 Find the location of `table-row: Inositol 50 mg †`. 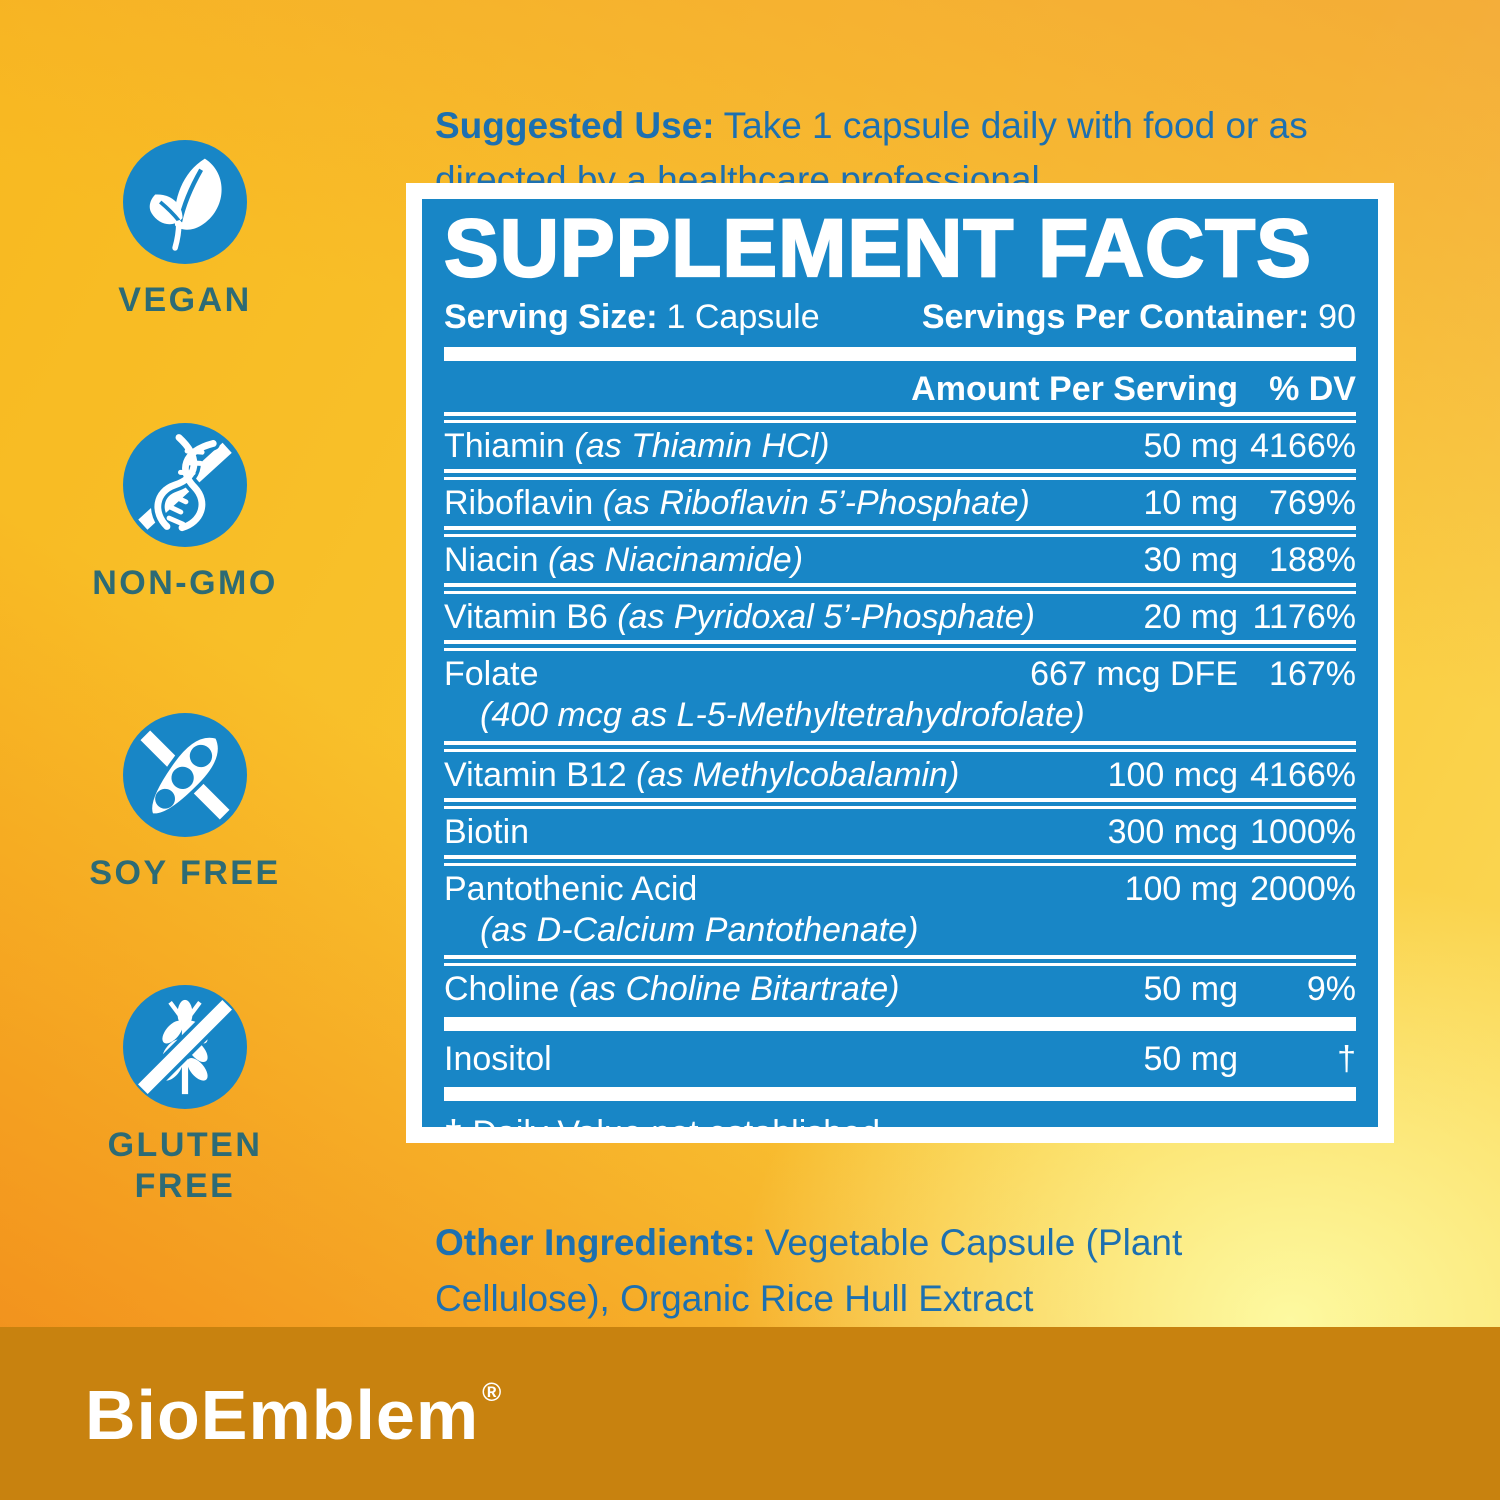

table-row: Inositol 50 mg † is located at coordinates (900, 1059).